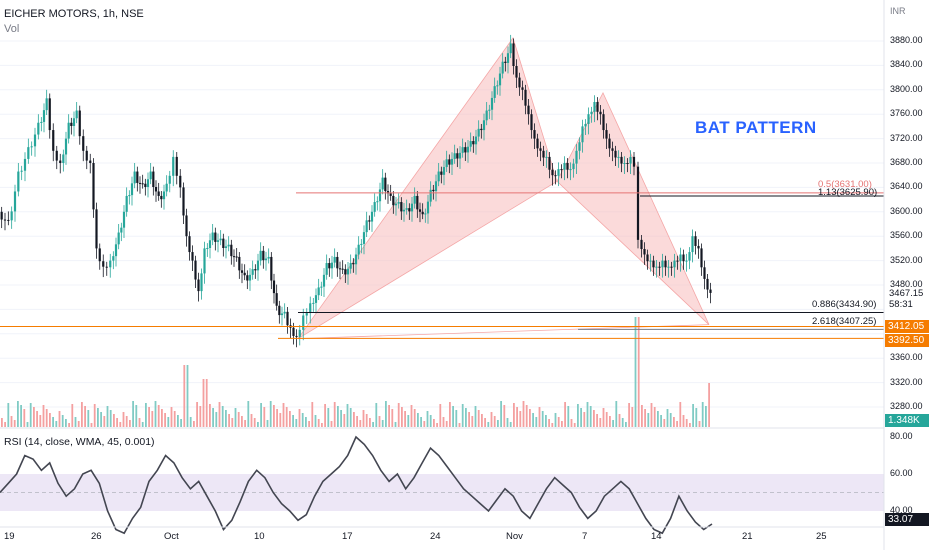  I want to click on countdown-label: 58:31, so click(901, 304).